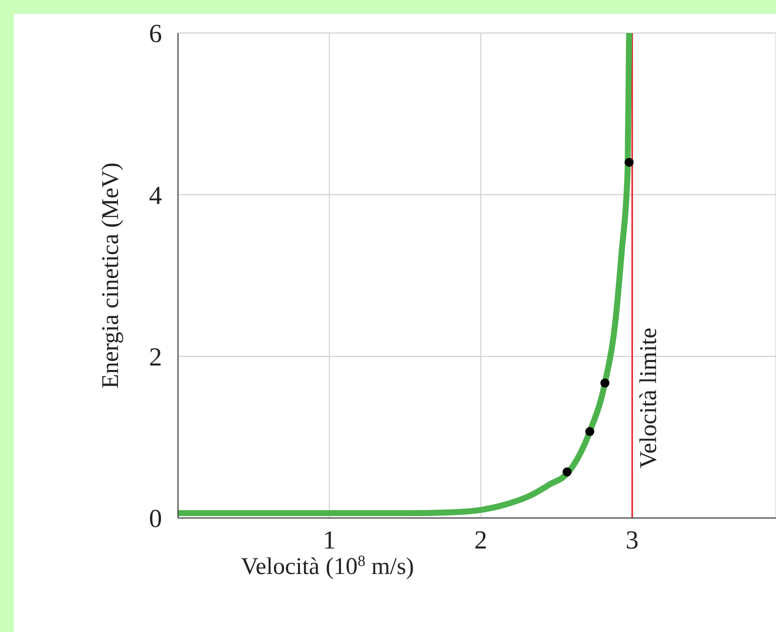 The width and height of the screenshot is (776, 632). I want to click on y-tick-label: 2, so click(155, 357).